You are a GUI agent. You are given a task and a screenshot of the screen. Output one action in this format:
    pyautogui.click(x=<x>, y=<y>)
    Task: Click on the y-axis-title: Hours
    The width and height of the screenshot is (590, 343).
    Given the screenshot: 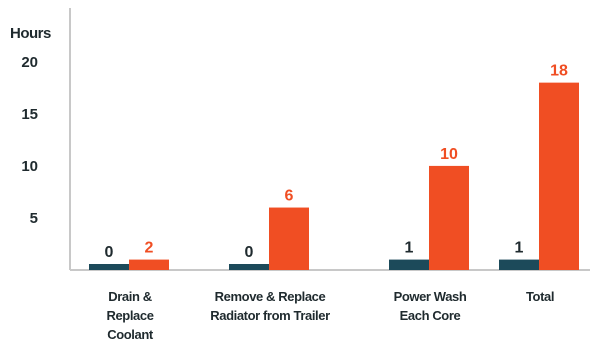 What is the action you would take?
    pyautogui.click(x=30, y=33)
    